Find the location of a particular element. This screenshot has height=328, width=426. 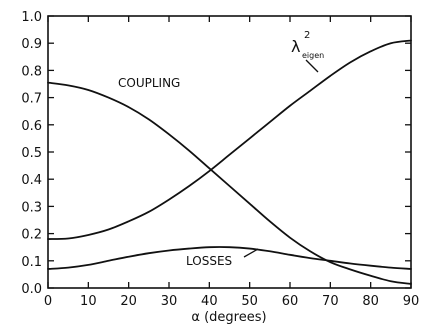

y-tick-label: 0.9 is located at coordinates (31, 44).